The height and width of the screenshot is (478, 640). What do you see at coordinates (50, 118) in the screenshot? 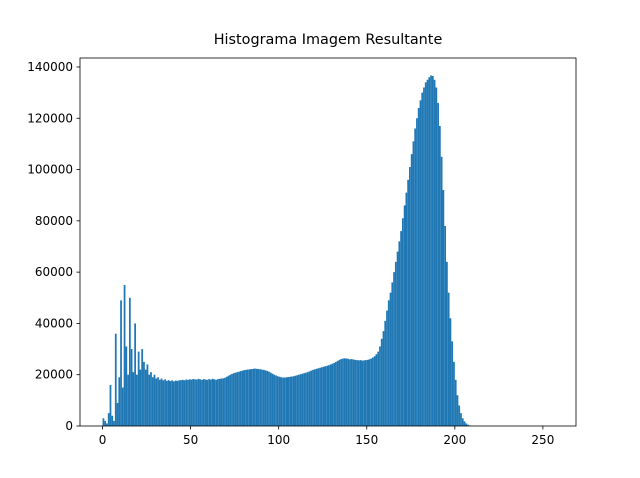
I see `y-tick-label: 120000` at bounding box center [50, 118].